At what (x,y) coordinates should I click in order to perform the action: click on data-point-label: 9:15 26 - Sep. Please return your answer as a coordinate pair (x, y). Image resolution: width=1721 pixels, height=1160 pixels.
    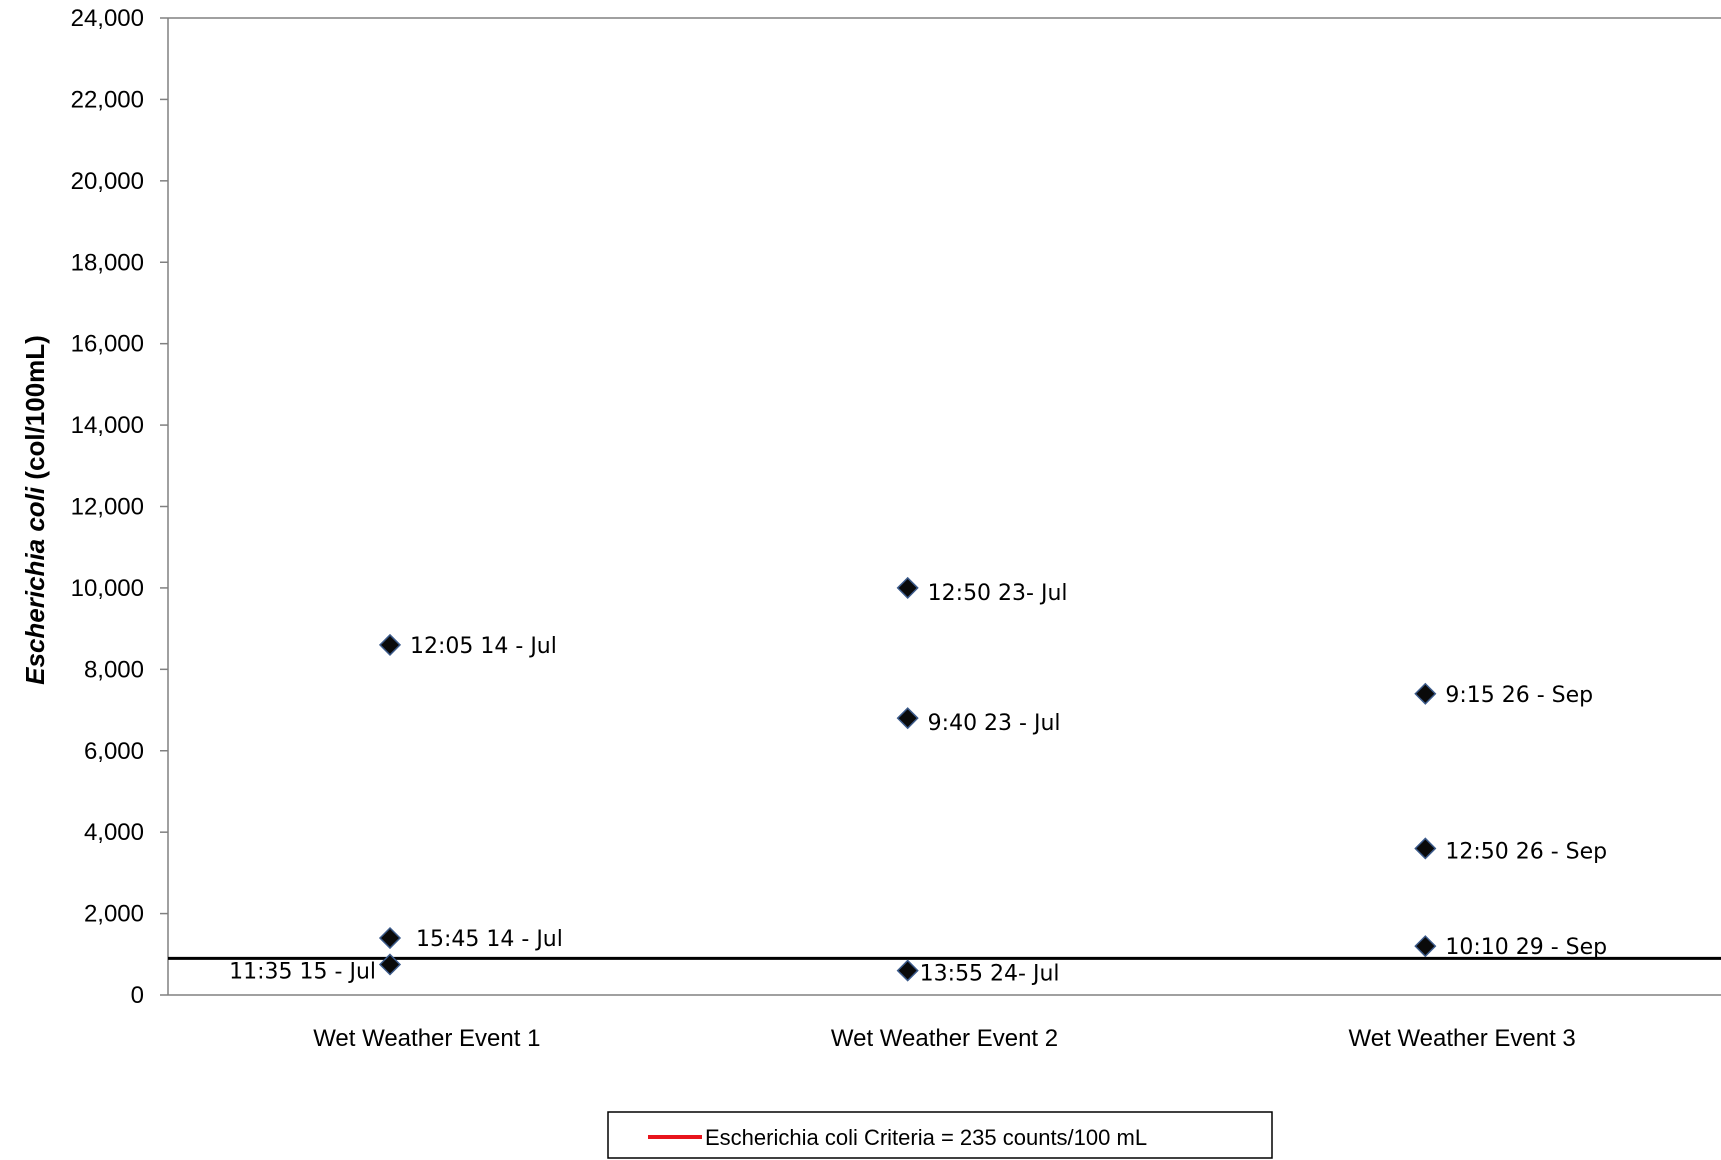
    Looking at the image, I should click on (1519, 695).